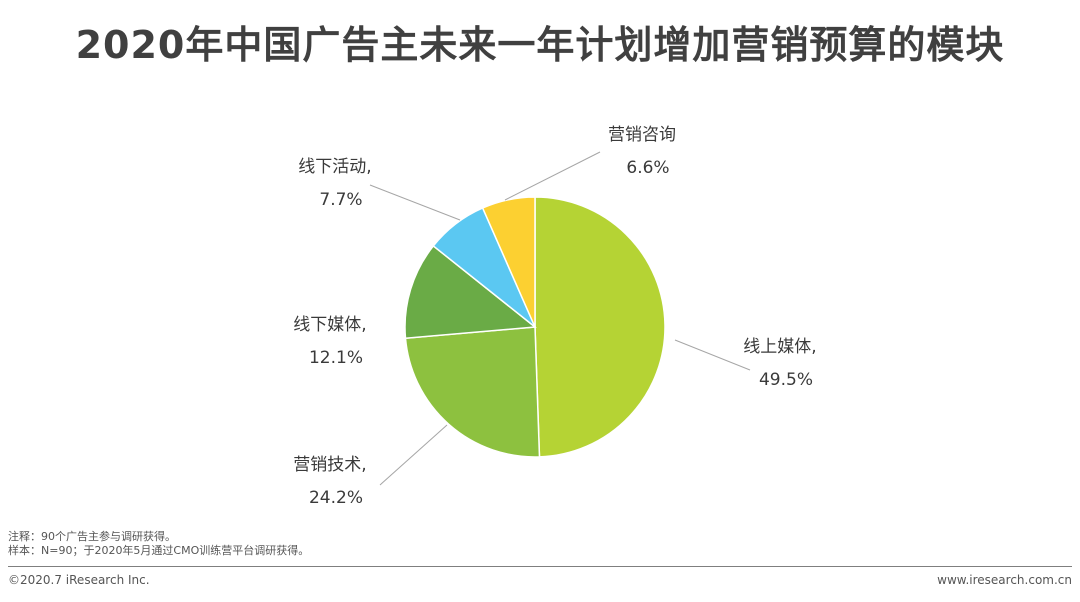 This screenshot has width=1080, height=602. What do you see at coordinates (329, 325) in the screenshot?
I see `slice-label: 线下媒体,` at bounding box center [329, 325].